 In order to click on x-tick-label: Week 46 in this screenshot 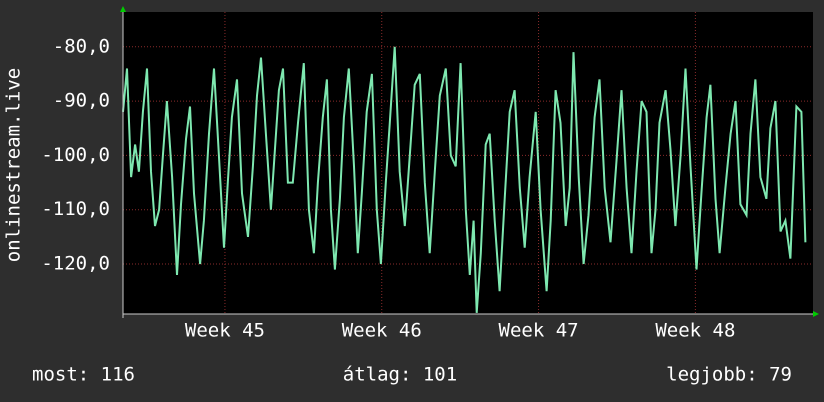, I will do `click(382, 331)`.